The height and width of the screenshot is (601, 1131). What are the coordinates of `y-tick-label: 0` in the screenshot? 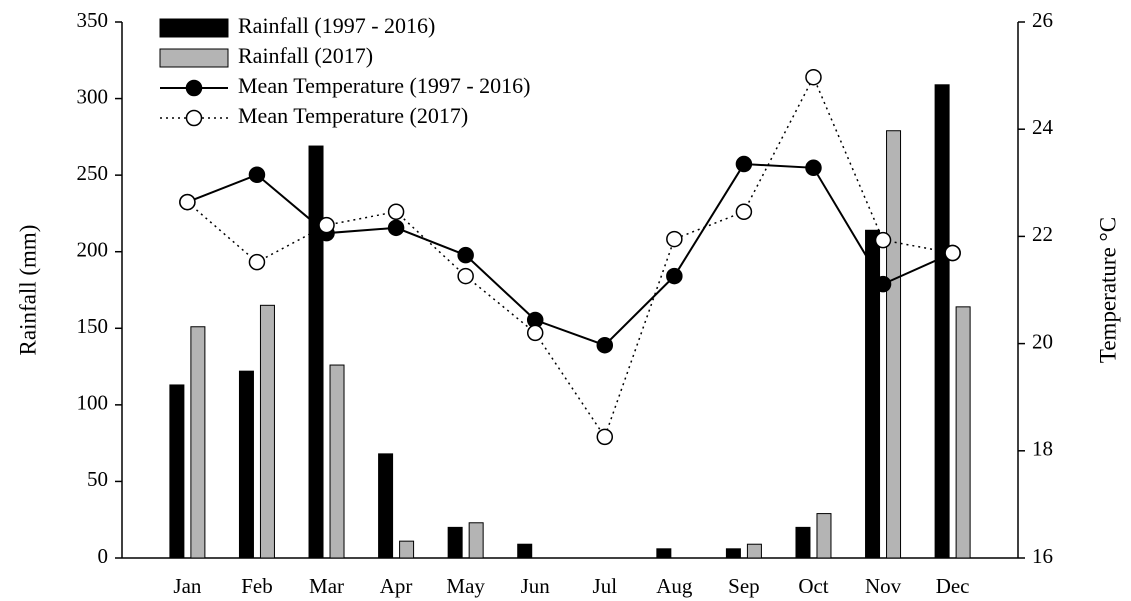 It's located at (103, 556).